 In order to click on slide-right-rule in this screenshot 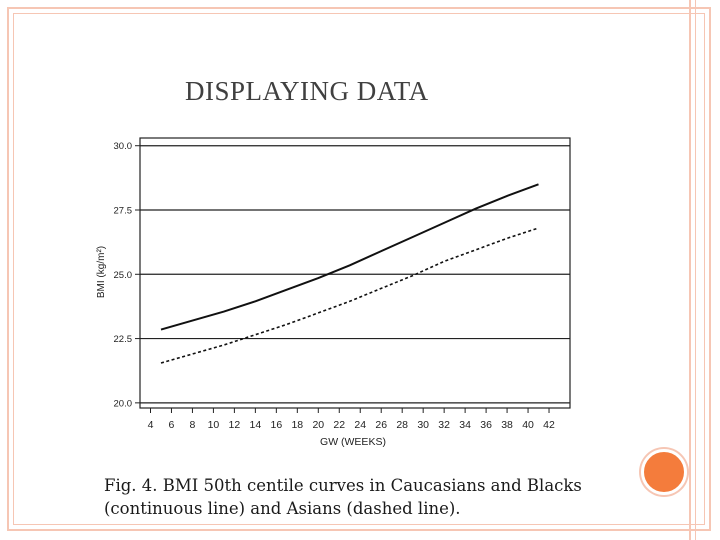, I will do `click(690, 270)`.